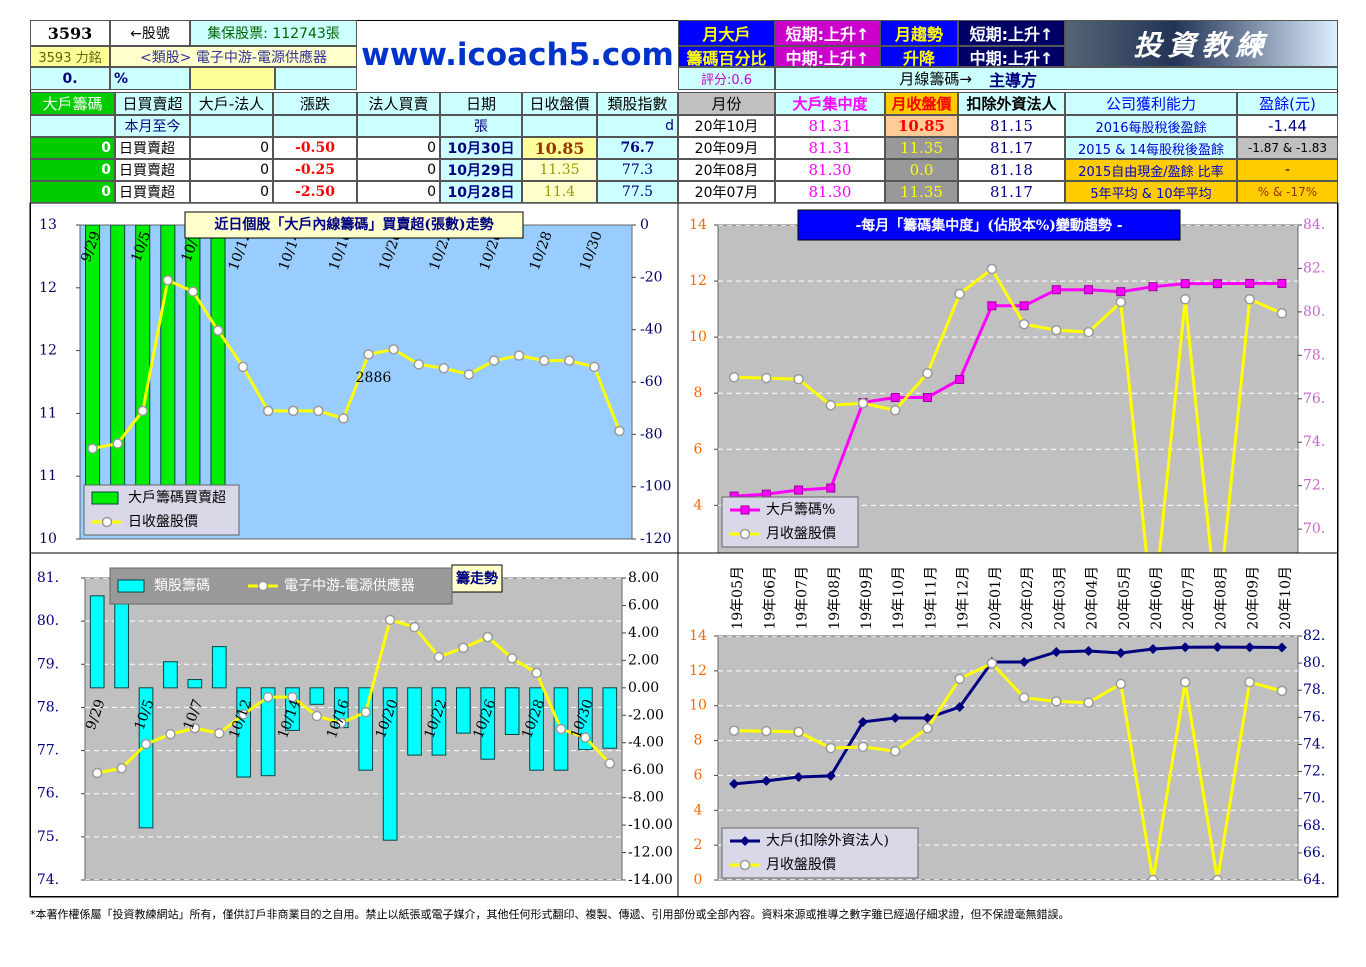 Image resolution: width=1366 pixels, height=967 pixels. What do you see at coordinates (1060, 598) in the screenshot?
I see `x-tick-label: 20年03月` at bounding box center [1060, 598].